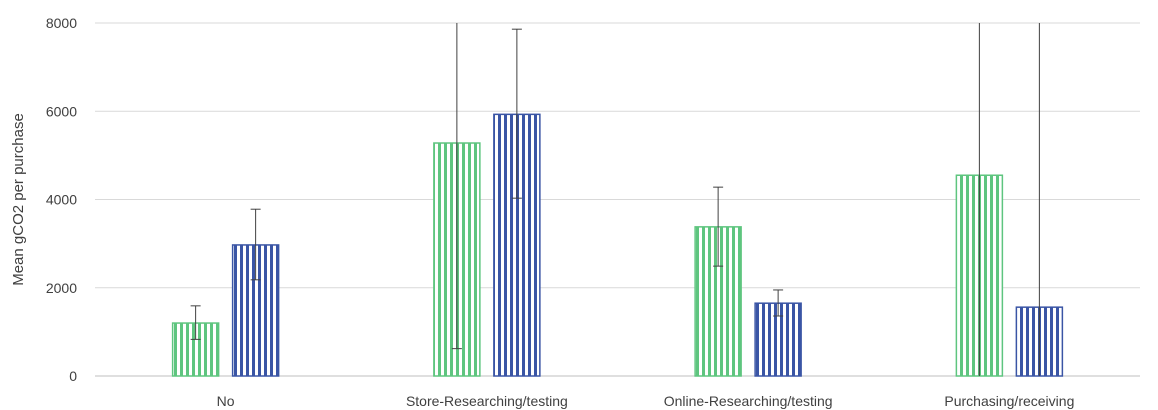 This screenshot has width=1158, height=410. Describe the element at coordinates (1009, 401) in the screenshot. I see `category-label: Purchasing/receiving` at that location.